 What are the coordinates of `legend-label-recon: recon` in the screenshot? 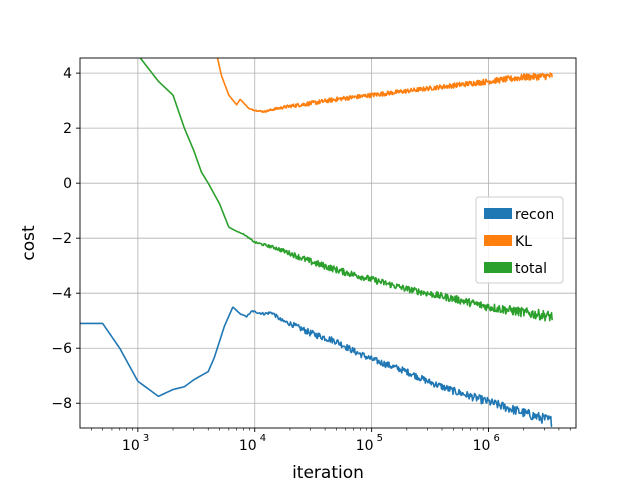 It's located at (534, 215).